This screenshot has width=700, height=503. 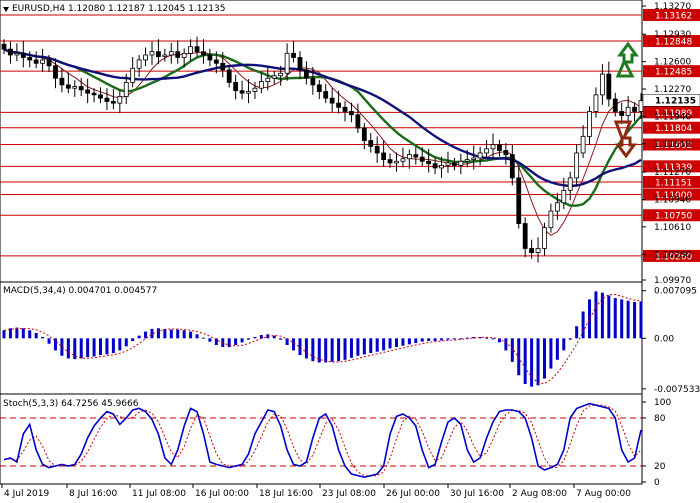 What do you see at coordinates (26, 494) in the screenshot?
I see `x-tick-label: 4 Jul 2019` at bounding box center [26, 494].